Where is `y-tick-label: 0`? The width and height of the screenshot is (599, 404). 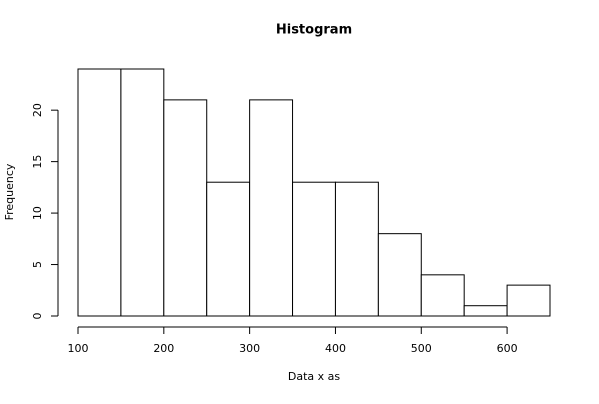 y-tick-label: 0 is located at coordinates (37, 316).